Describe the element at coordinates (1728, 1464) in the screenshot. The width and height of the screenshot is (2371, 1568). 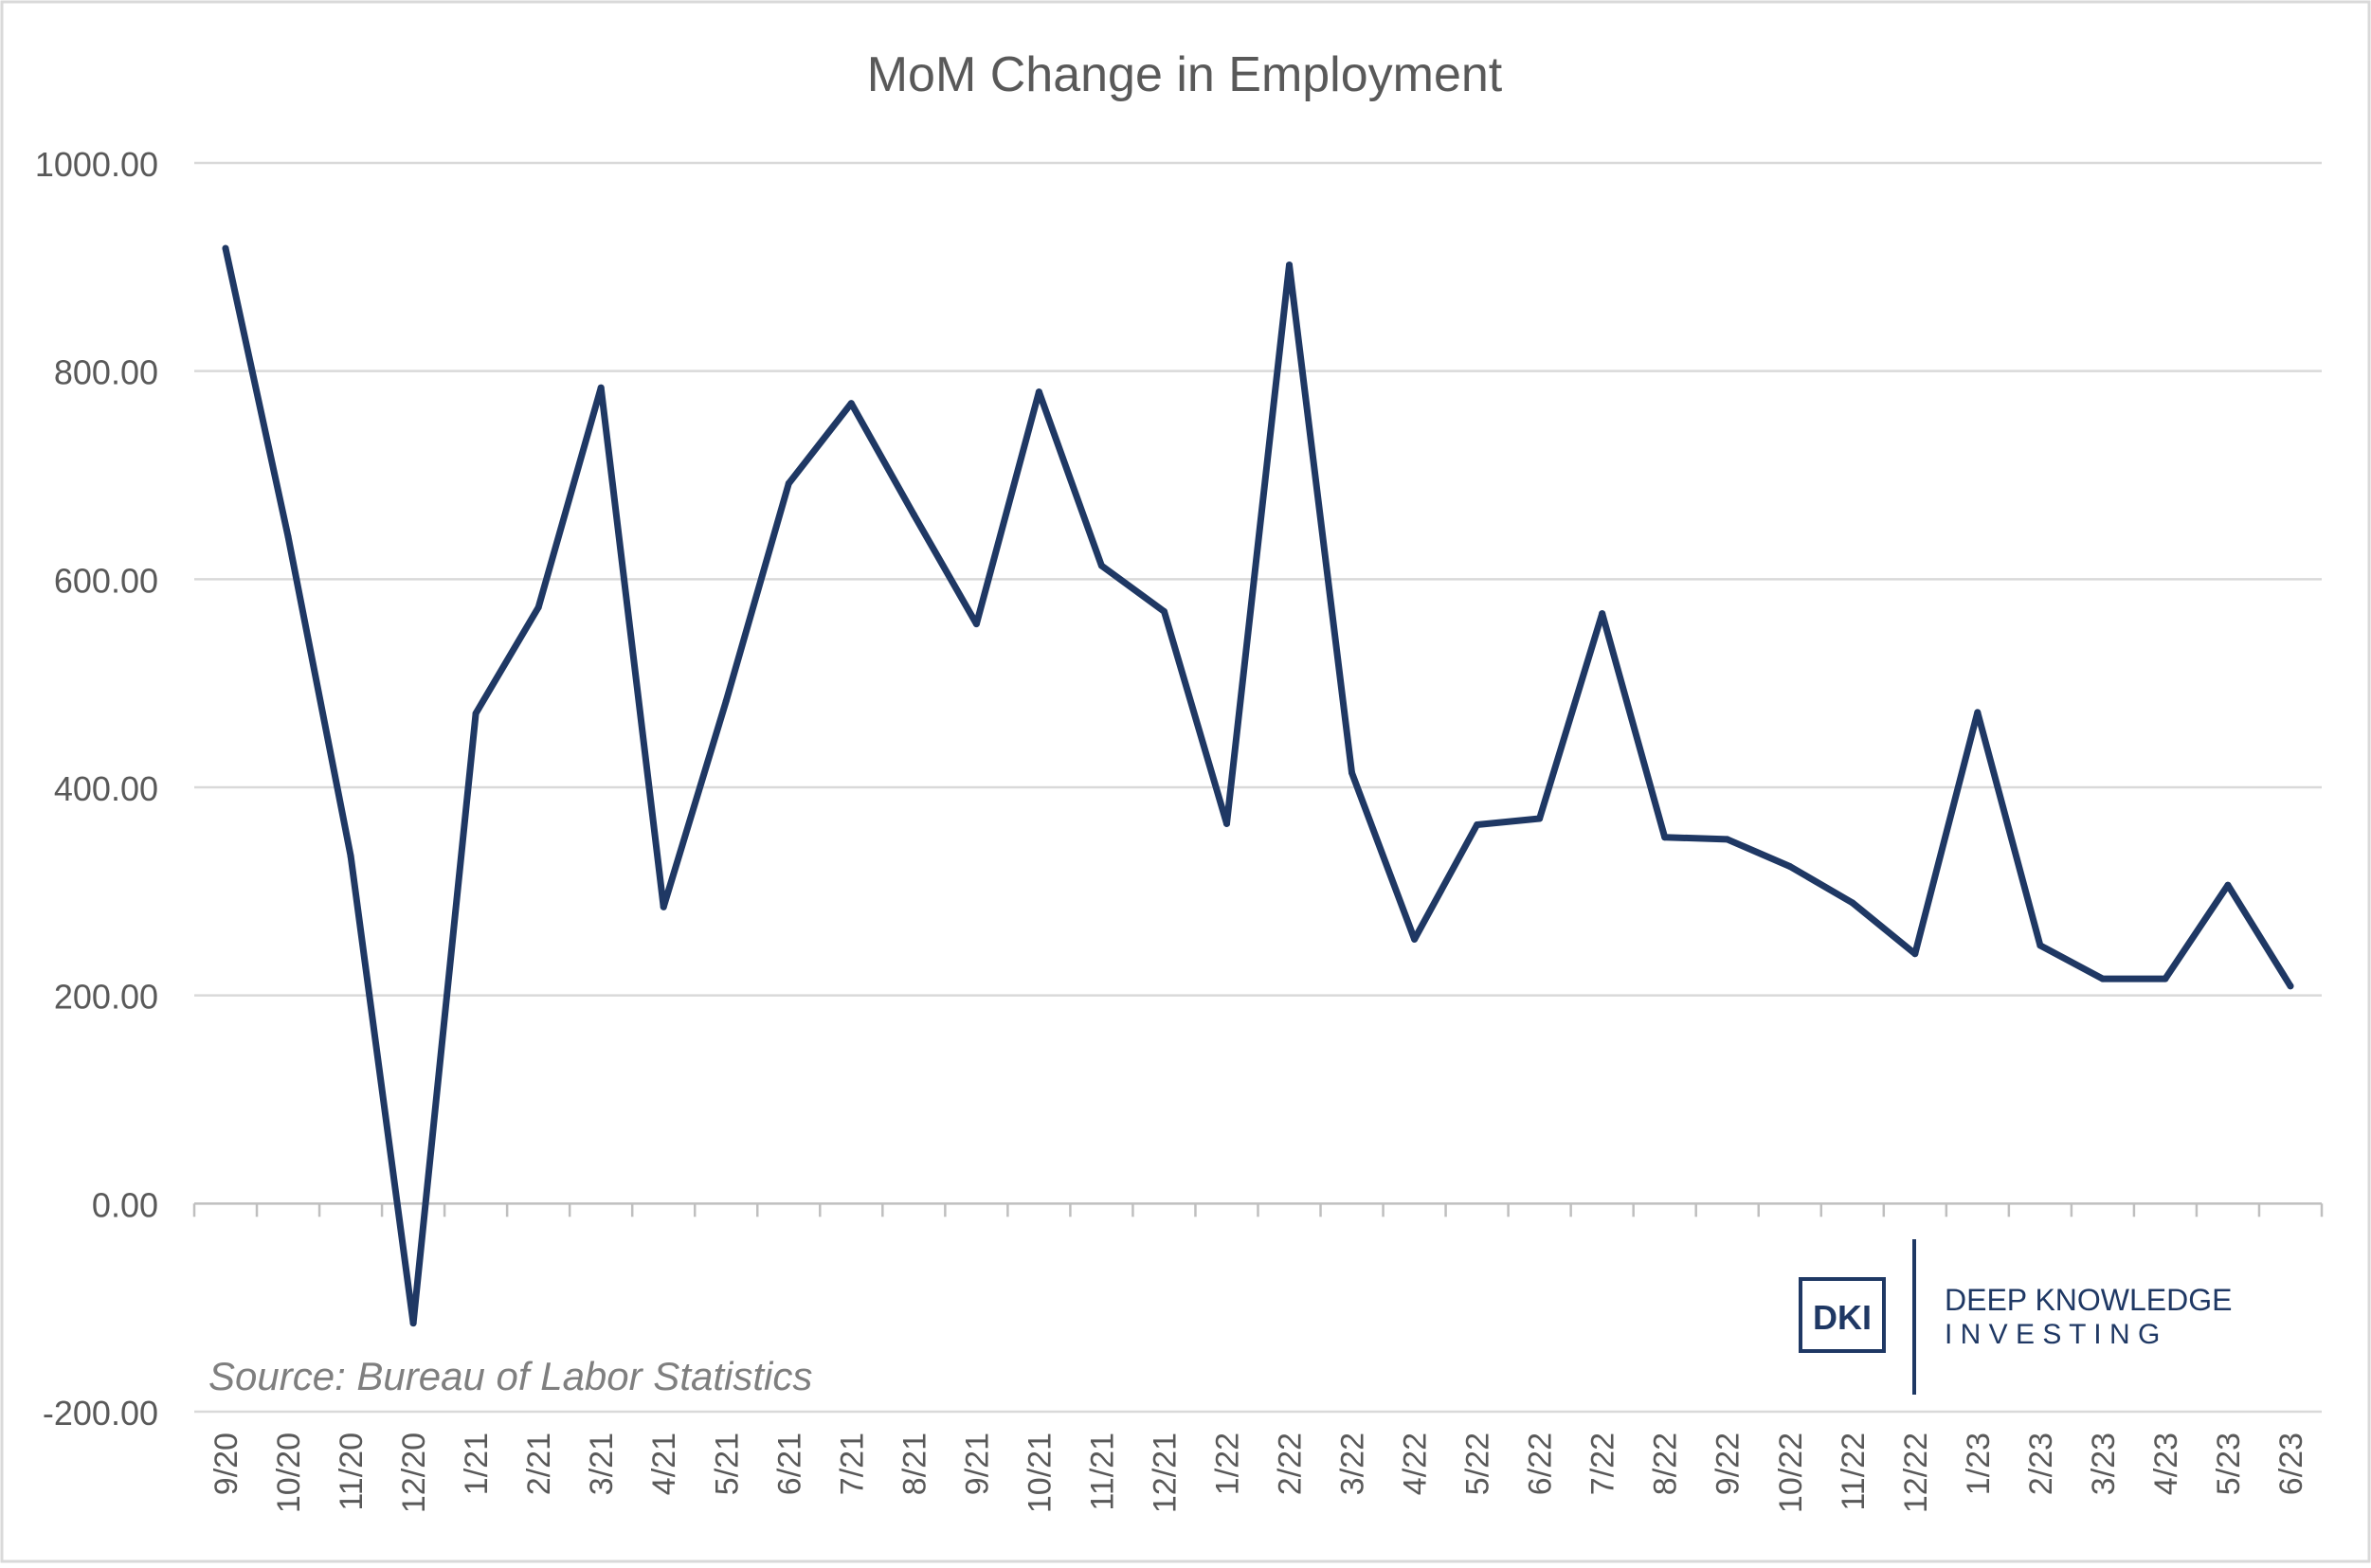
I see `x-tick-label: 9/22` at that location.